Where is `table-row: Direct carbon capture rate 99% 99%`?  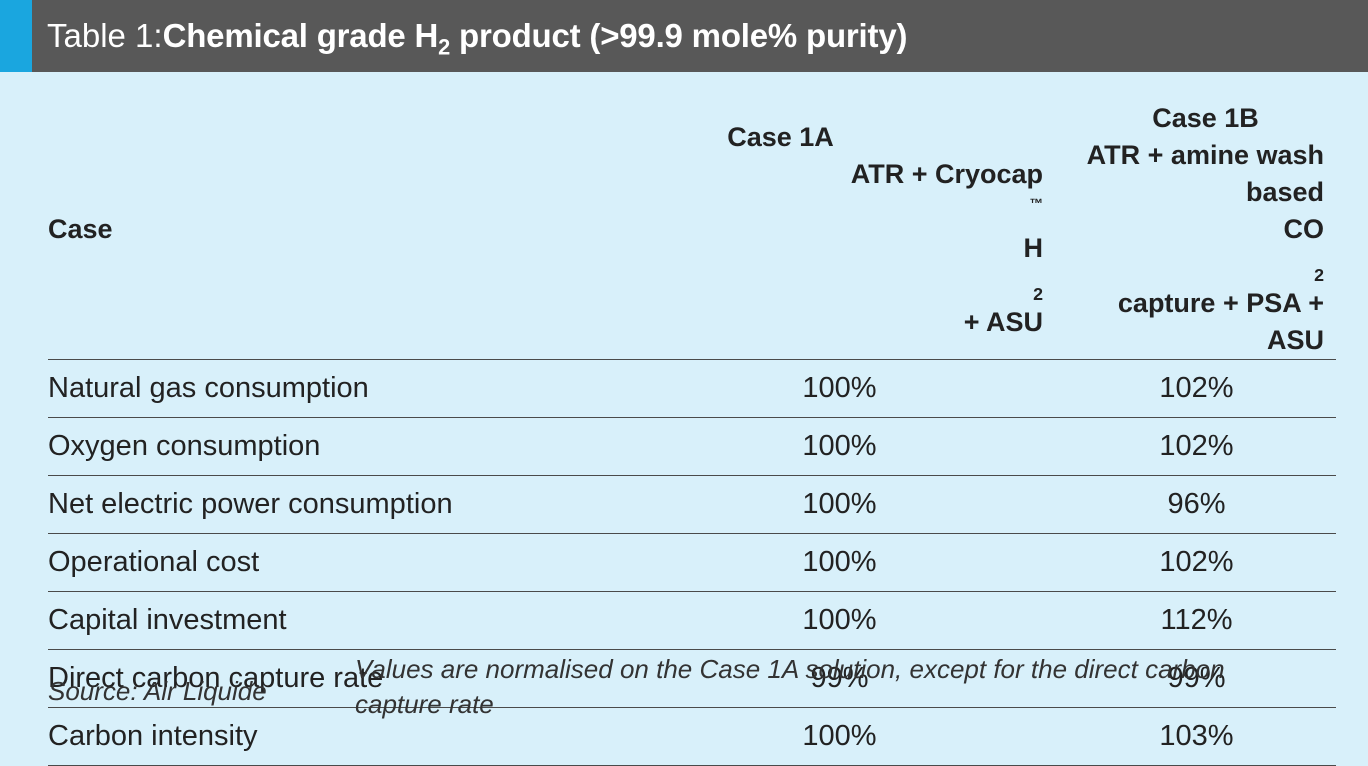
table-row: Direct carbon capture rate 99% 99% is located at coordinates (692, 678).